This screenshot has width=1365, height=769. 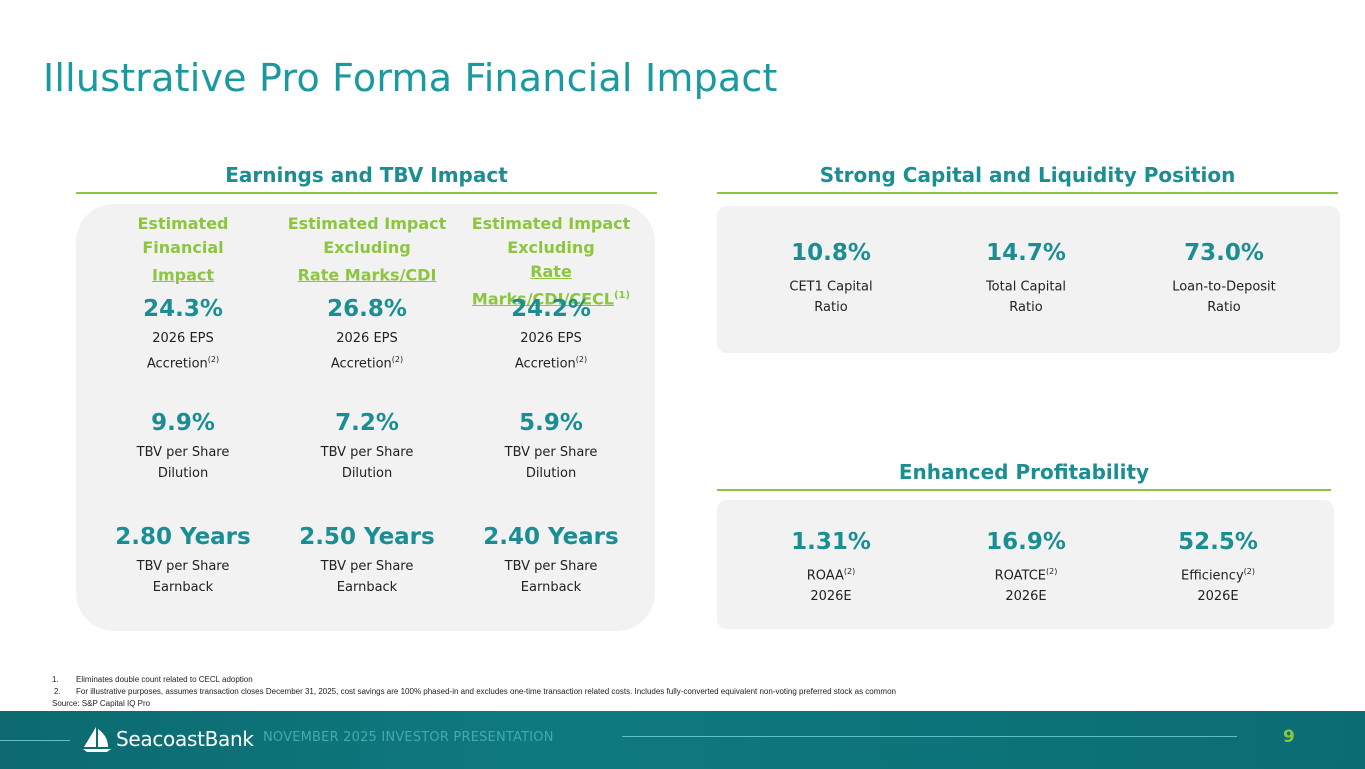 I want to click on efficiency-metric: 52.5% Efficiency(2) 2026E, so click(x=1218, y=568).